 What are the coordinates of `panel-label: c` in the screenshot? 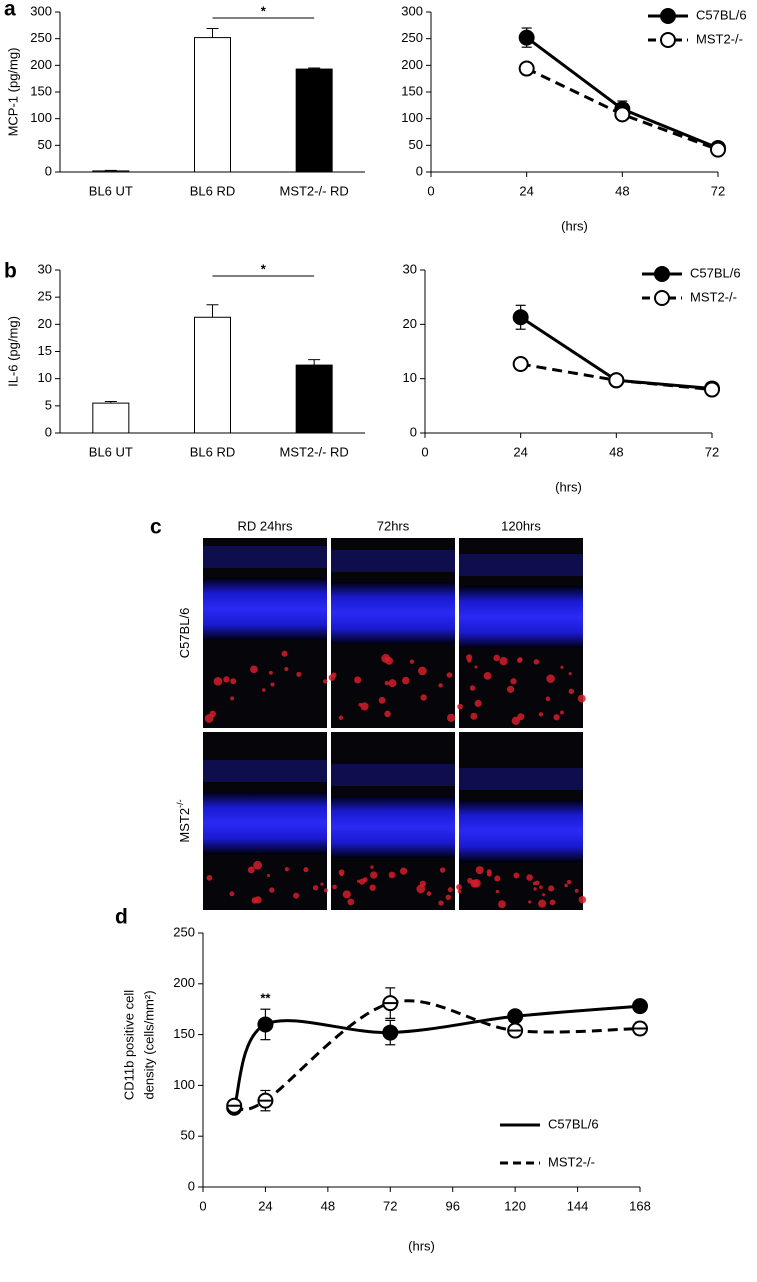 It's located at (156, 527).